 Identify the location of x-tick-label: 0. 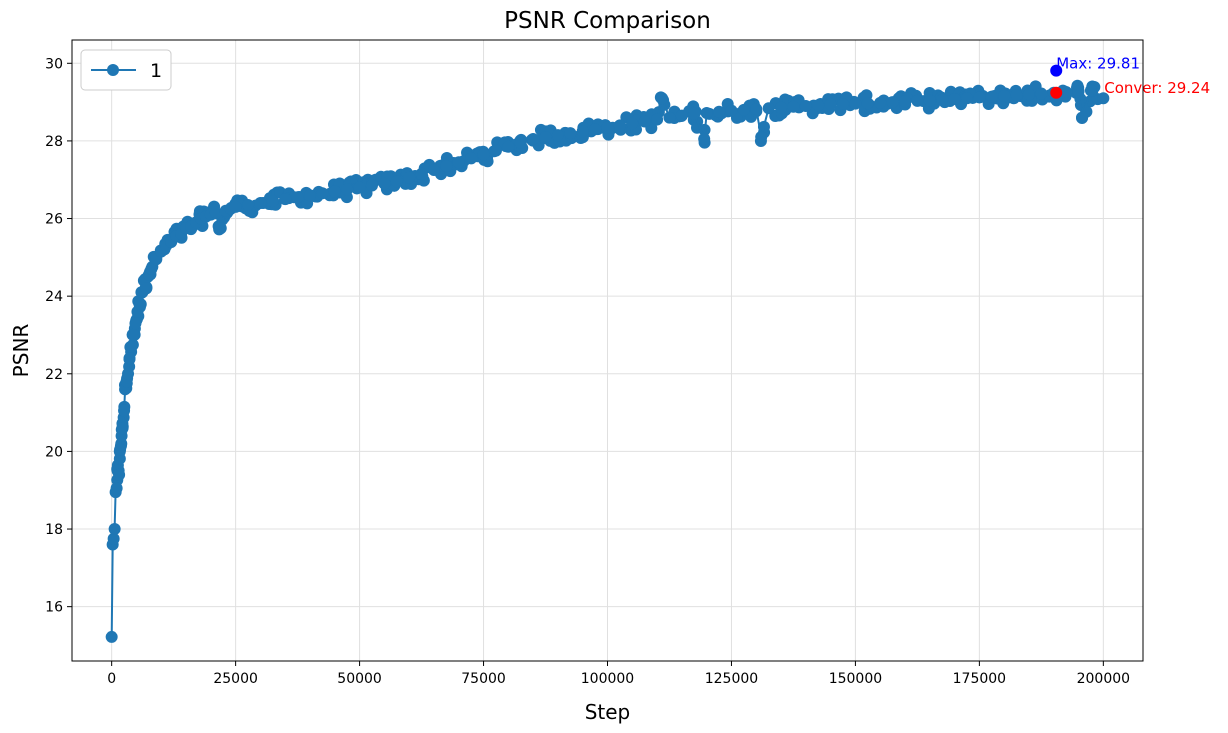
(111, 679).